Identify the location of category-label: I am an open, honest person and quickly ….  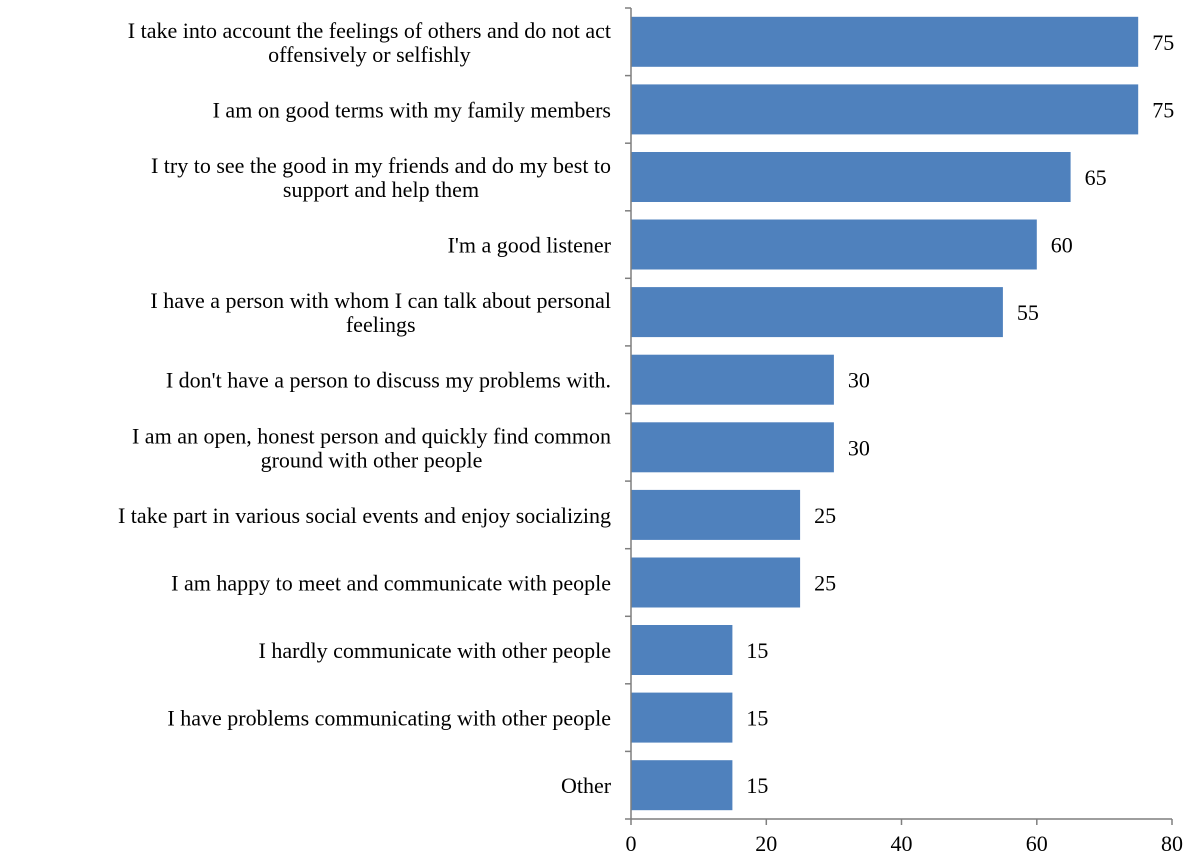
(371, 447).